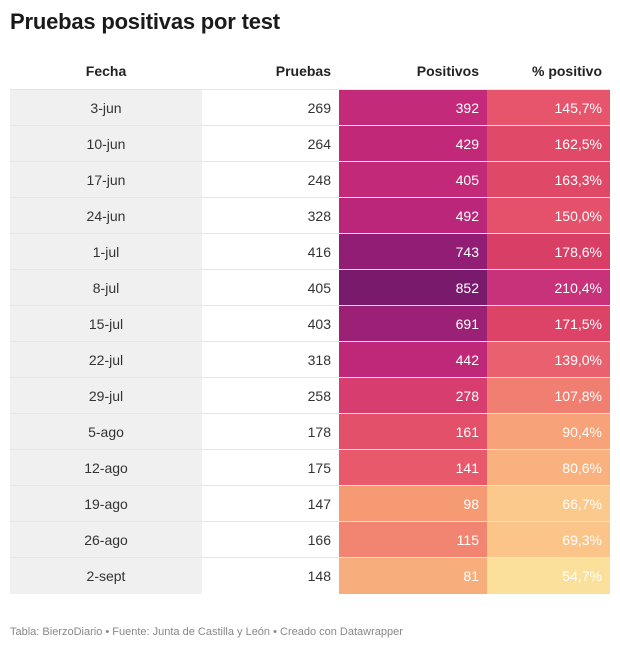  What do you see at coordinates (413, 539) in the screenshot?
I see `cell-positivos: 115` at bounding box center [413, 539].